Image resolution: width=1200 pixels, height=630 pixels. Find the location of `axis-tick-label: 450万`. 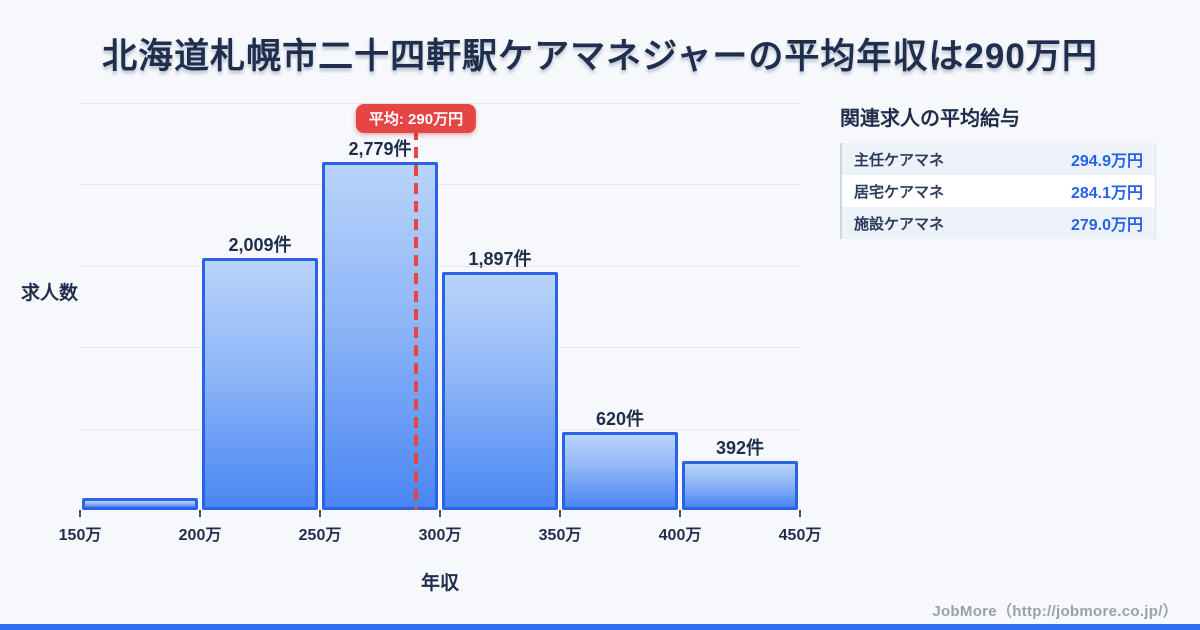

axis-tick-label: 450万 is located at coordinates (800, 535).